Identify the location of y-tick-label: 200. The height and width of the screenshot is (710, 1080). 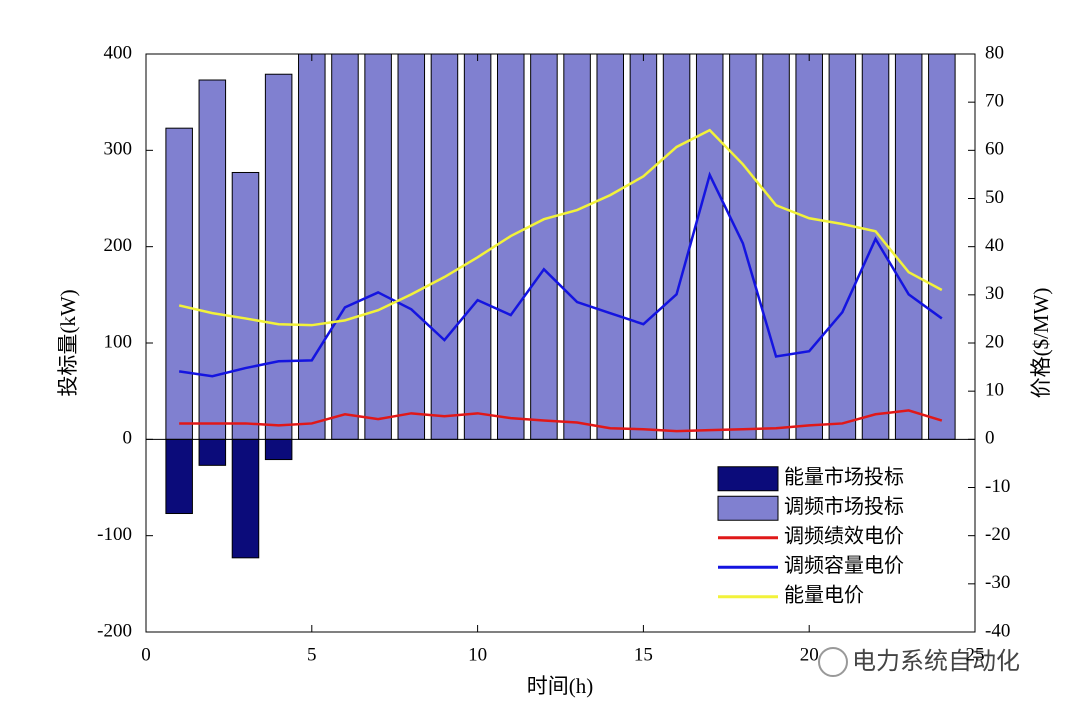
(118, 245).